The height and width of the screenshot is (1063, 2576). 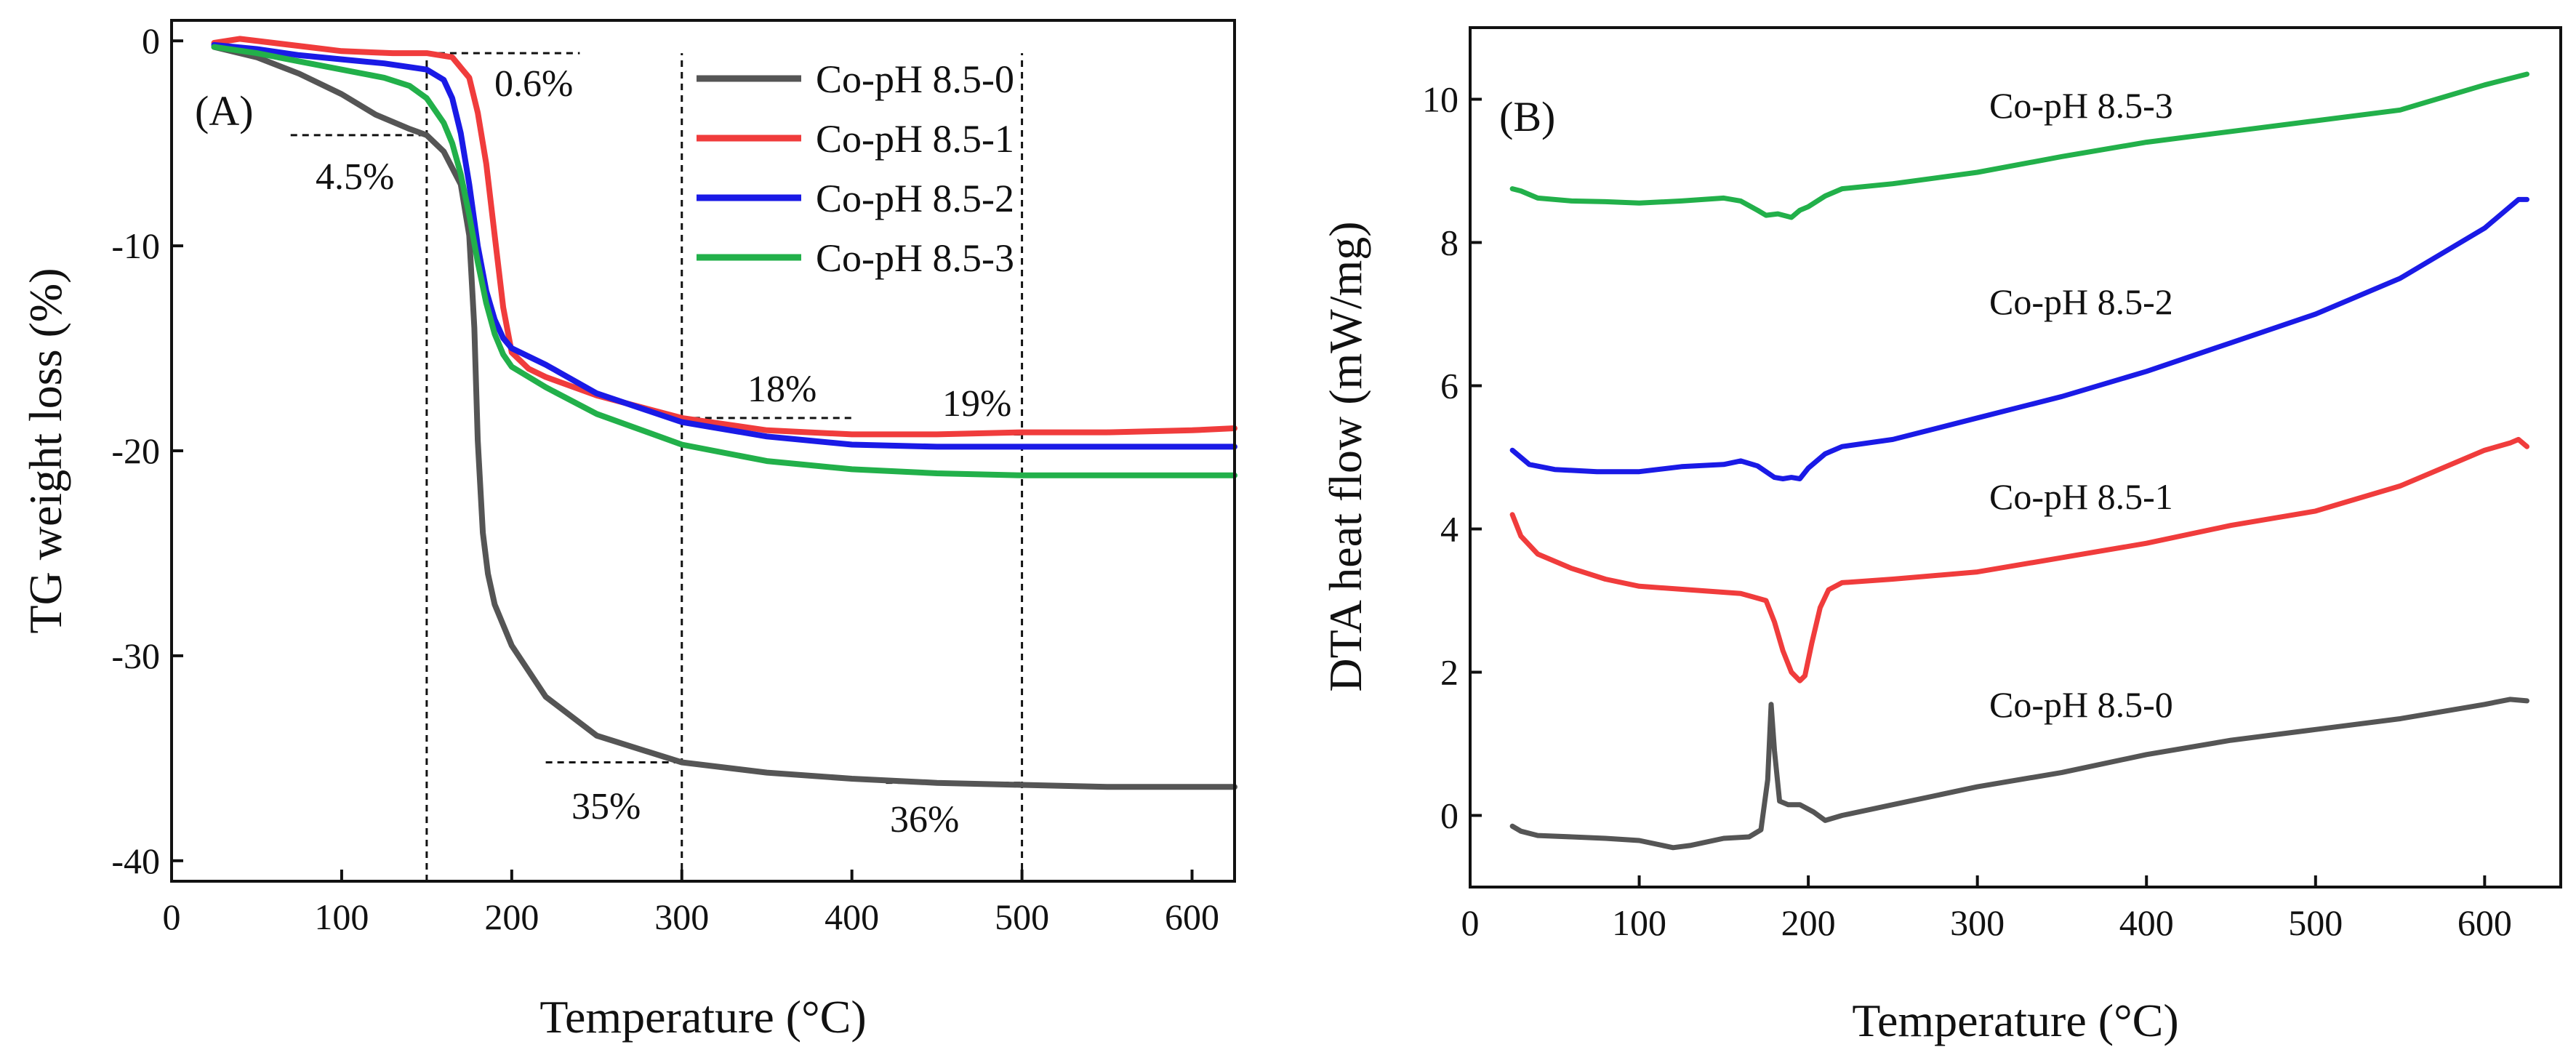 I want to click on panel-a-x-tick-label: 200, so click(x=512, y=916).